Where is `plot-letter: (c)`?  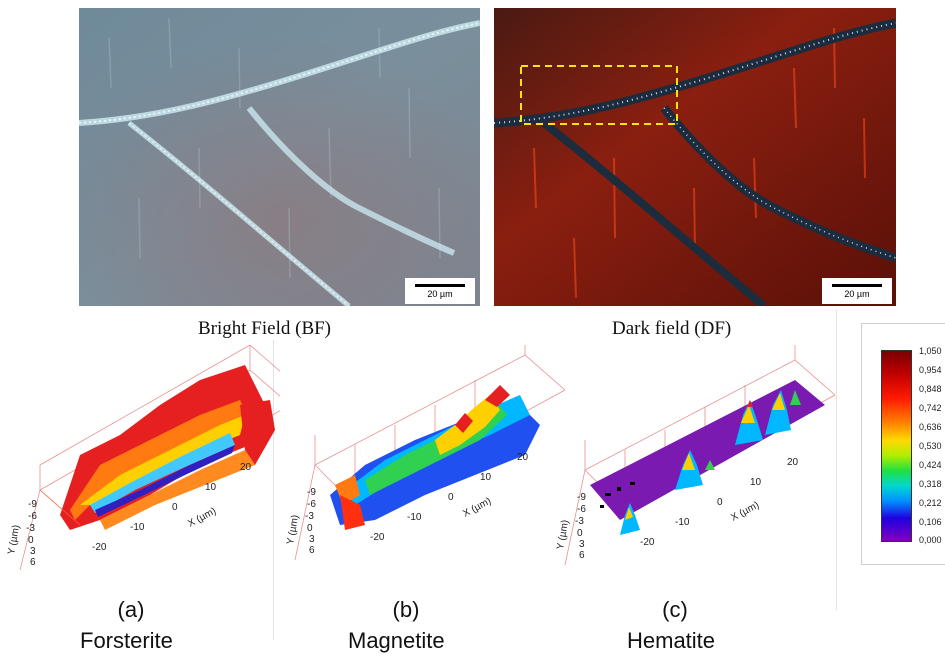 plot-letter: (c) is located at coordinates (675, 609).